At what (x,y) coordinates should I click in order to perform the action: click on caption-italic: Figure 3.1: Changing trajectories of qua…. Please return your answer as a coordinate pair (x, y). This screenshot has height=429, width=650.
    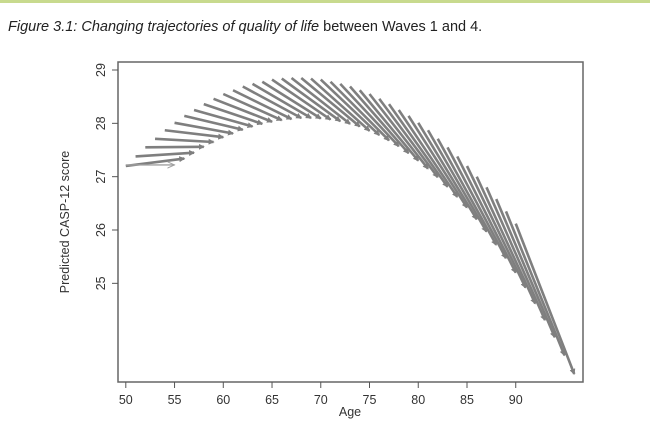
    Looking at the image, I should click on (164, 27).